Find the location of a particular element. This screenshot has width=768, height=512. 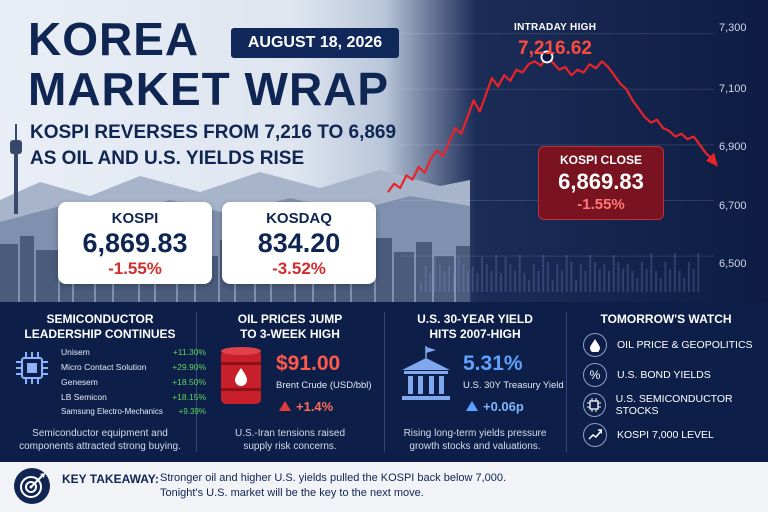

oil-foot-line-1: U.S.-Iran tensions raised is located at coordinates (290, 433).